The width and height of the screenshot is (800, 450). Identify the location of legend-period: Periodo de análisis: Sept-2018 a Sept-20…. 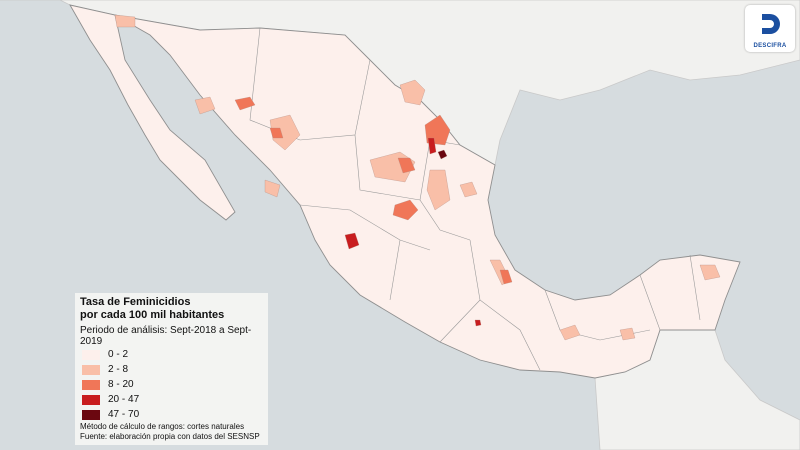
(166, 336).